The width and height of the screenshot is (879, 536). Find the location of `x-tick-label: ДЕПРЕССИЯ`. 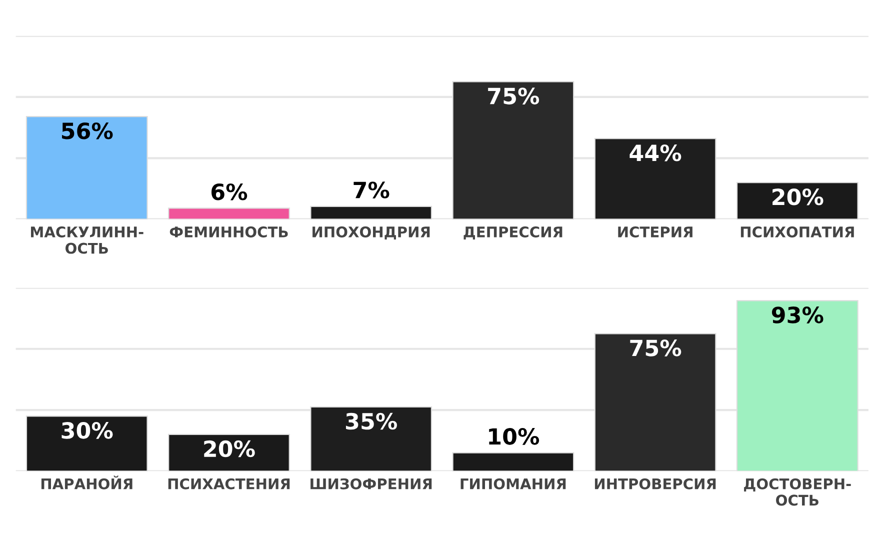

x-tick-label: ДЕПРЕССИЯ is located at coordinates (513, 233).